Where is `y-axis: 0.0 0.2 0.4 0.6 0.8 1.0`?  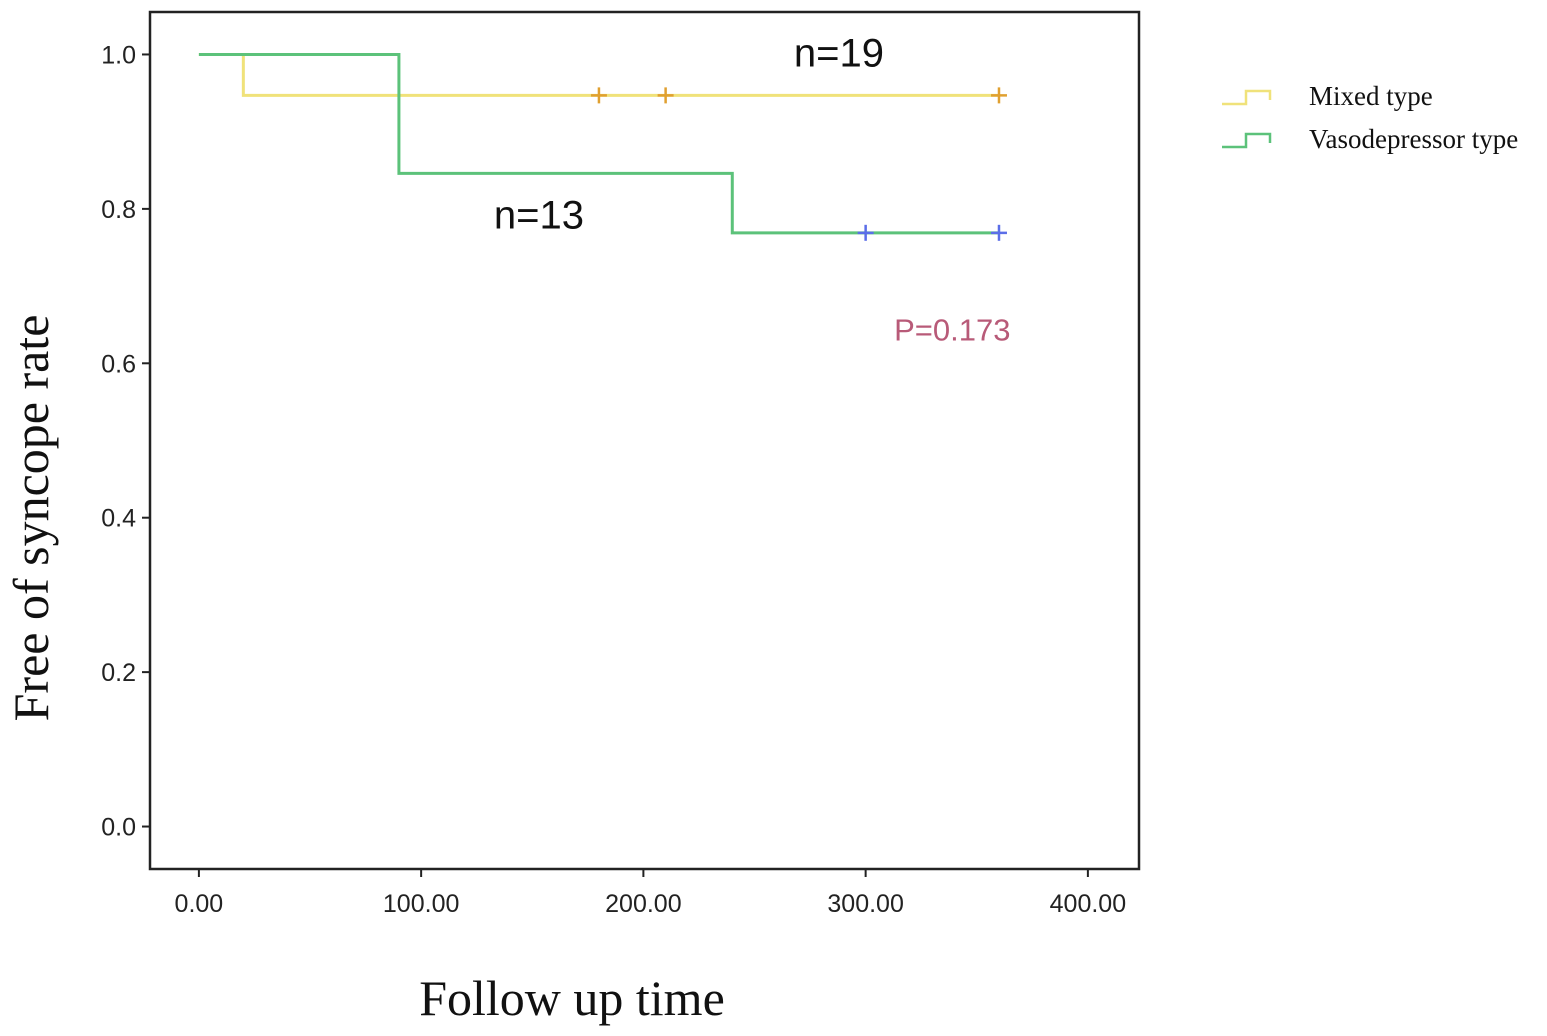
y-axis: 0.0 0.2 0.4 0.6 0.8 1.0 is located at coordinates (125, 441).